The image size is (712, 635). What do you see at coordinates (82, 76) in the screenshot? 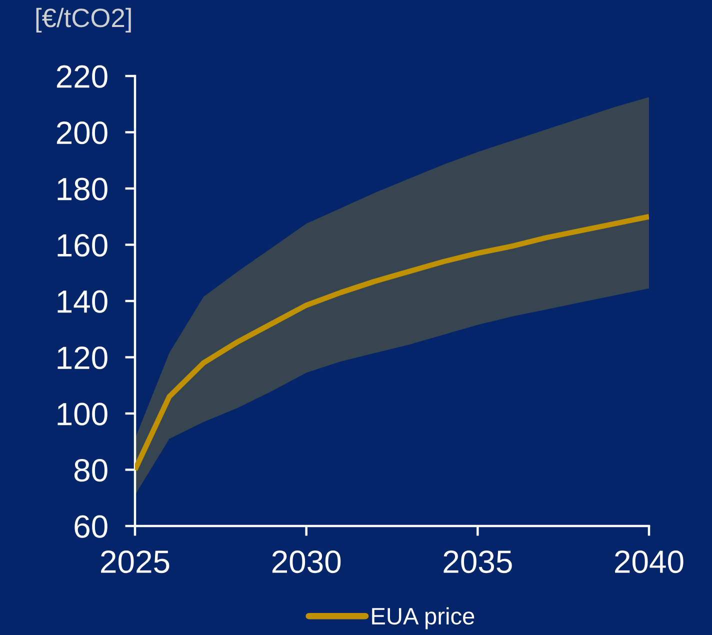
I see `y-tick-label: 220` at bounding box center [82, 76].